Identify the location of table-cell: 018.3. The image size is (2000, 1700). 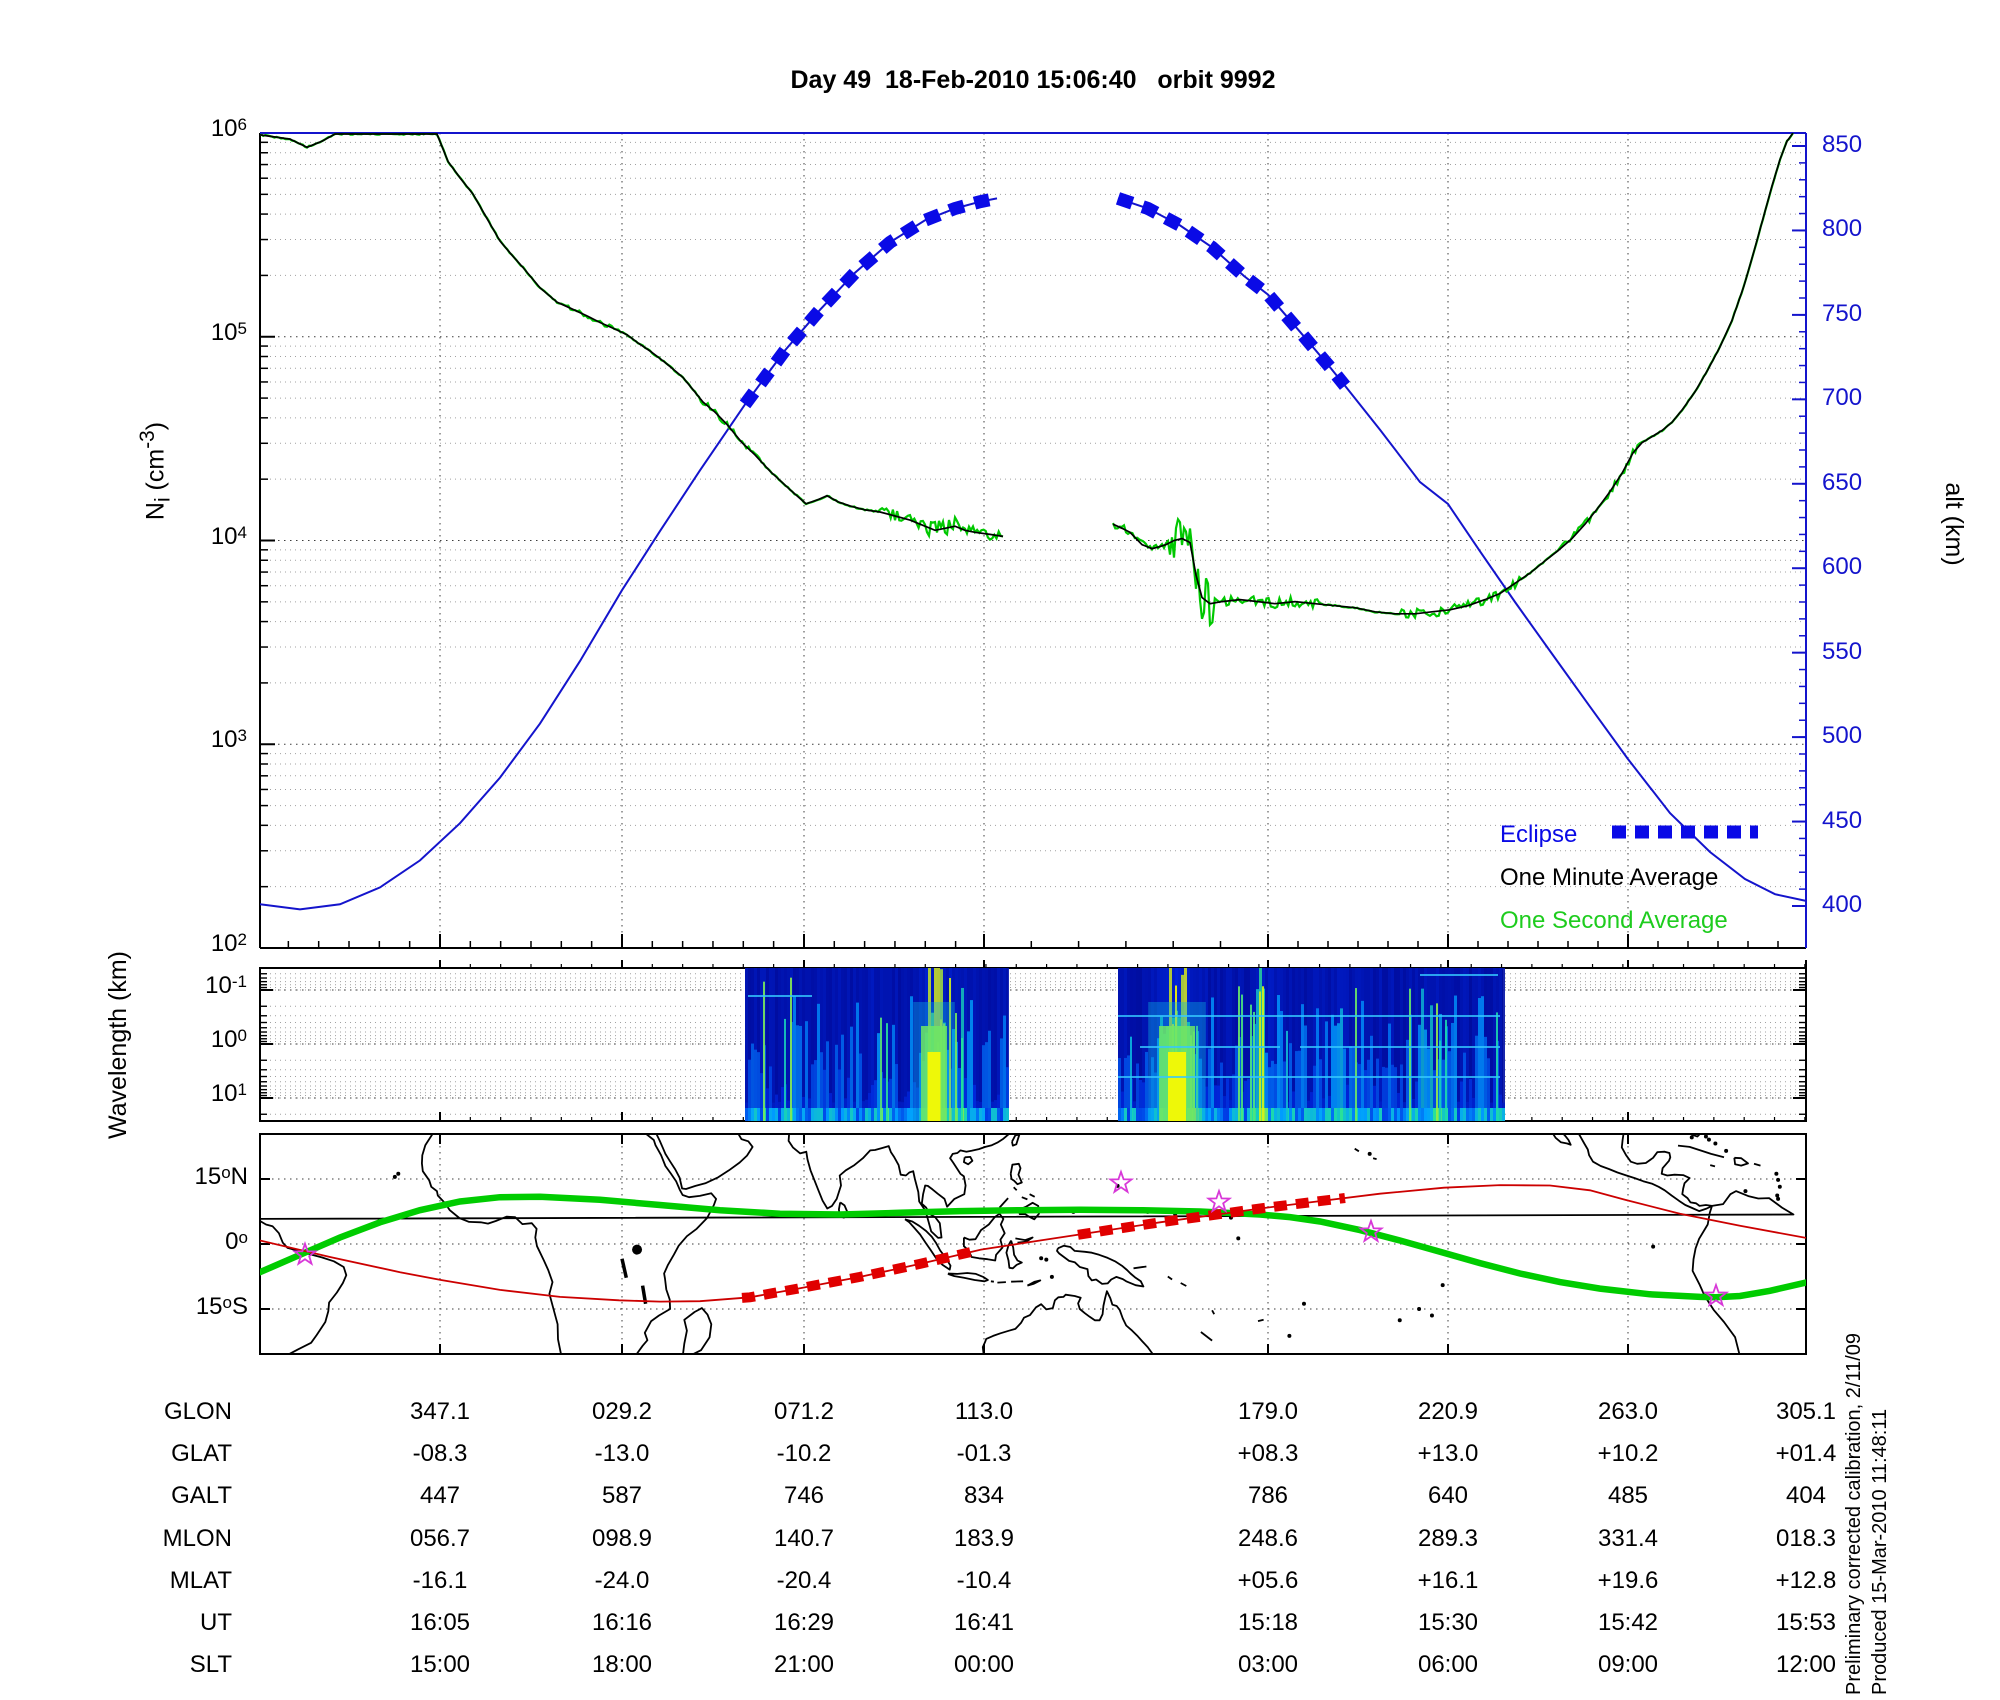
(1806, 1538).